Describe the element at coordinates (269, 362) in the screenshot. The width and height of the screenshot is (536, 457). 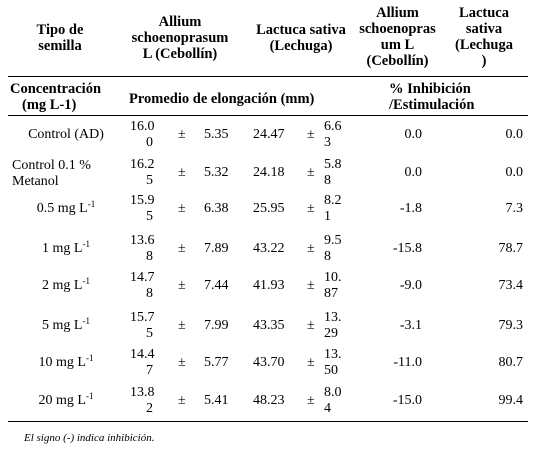
I see `lactuca-mean: 43.70` at that location.